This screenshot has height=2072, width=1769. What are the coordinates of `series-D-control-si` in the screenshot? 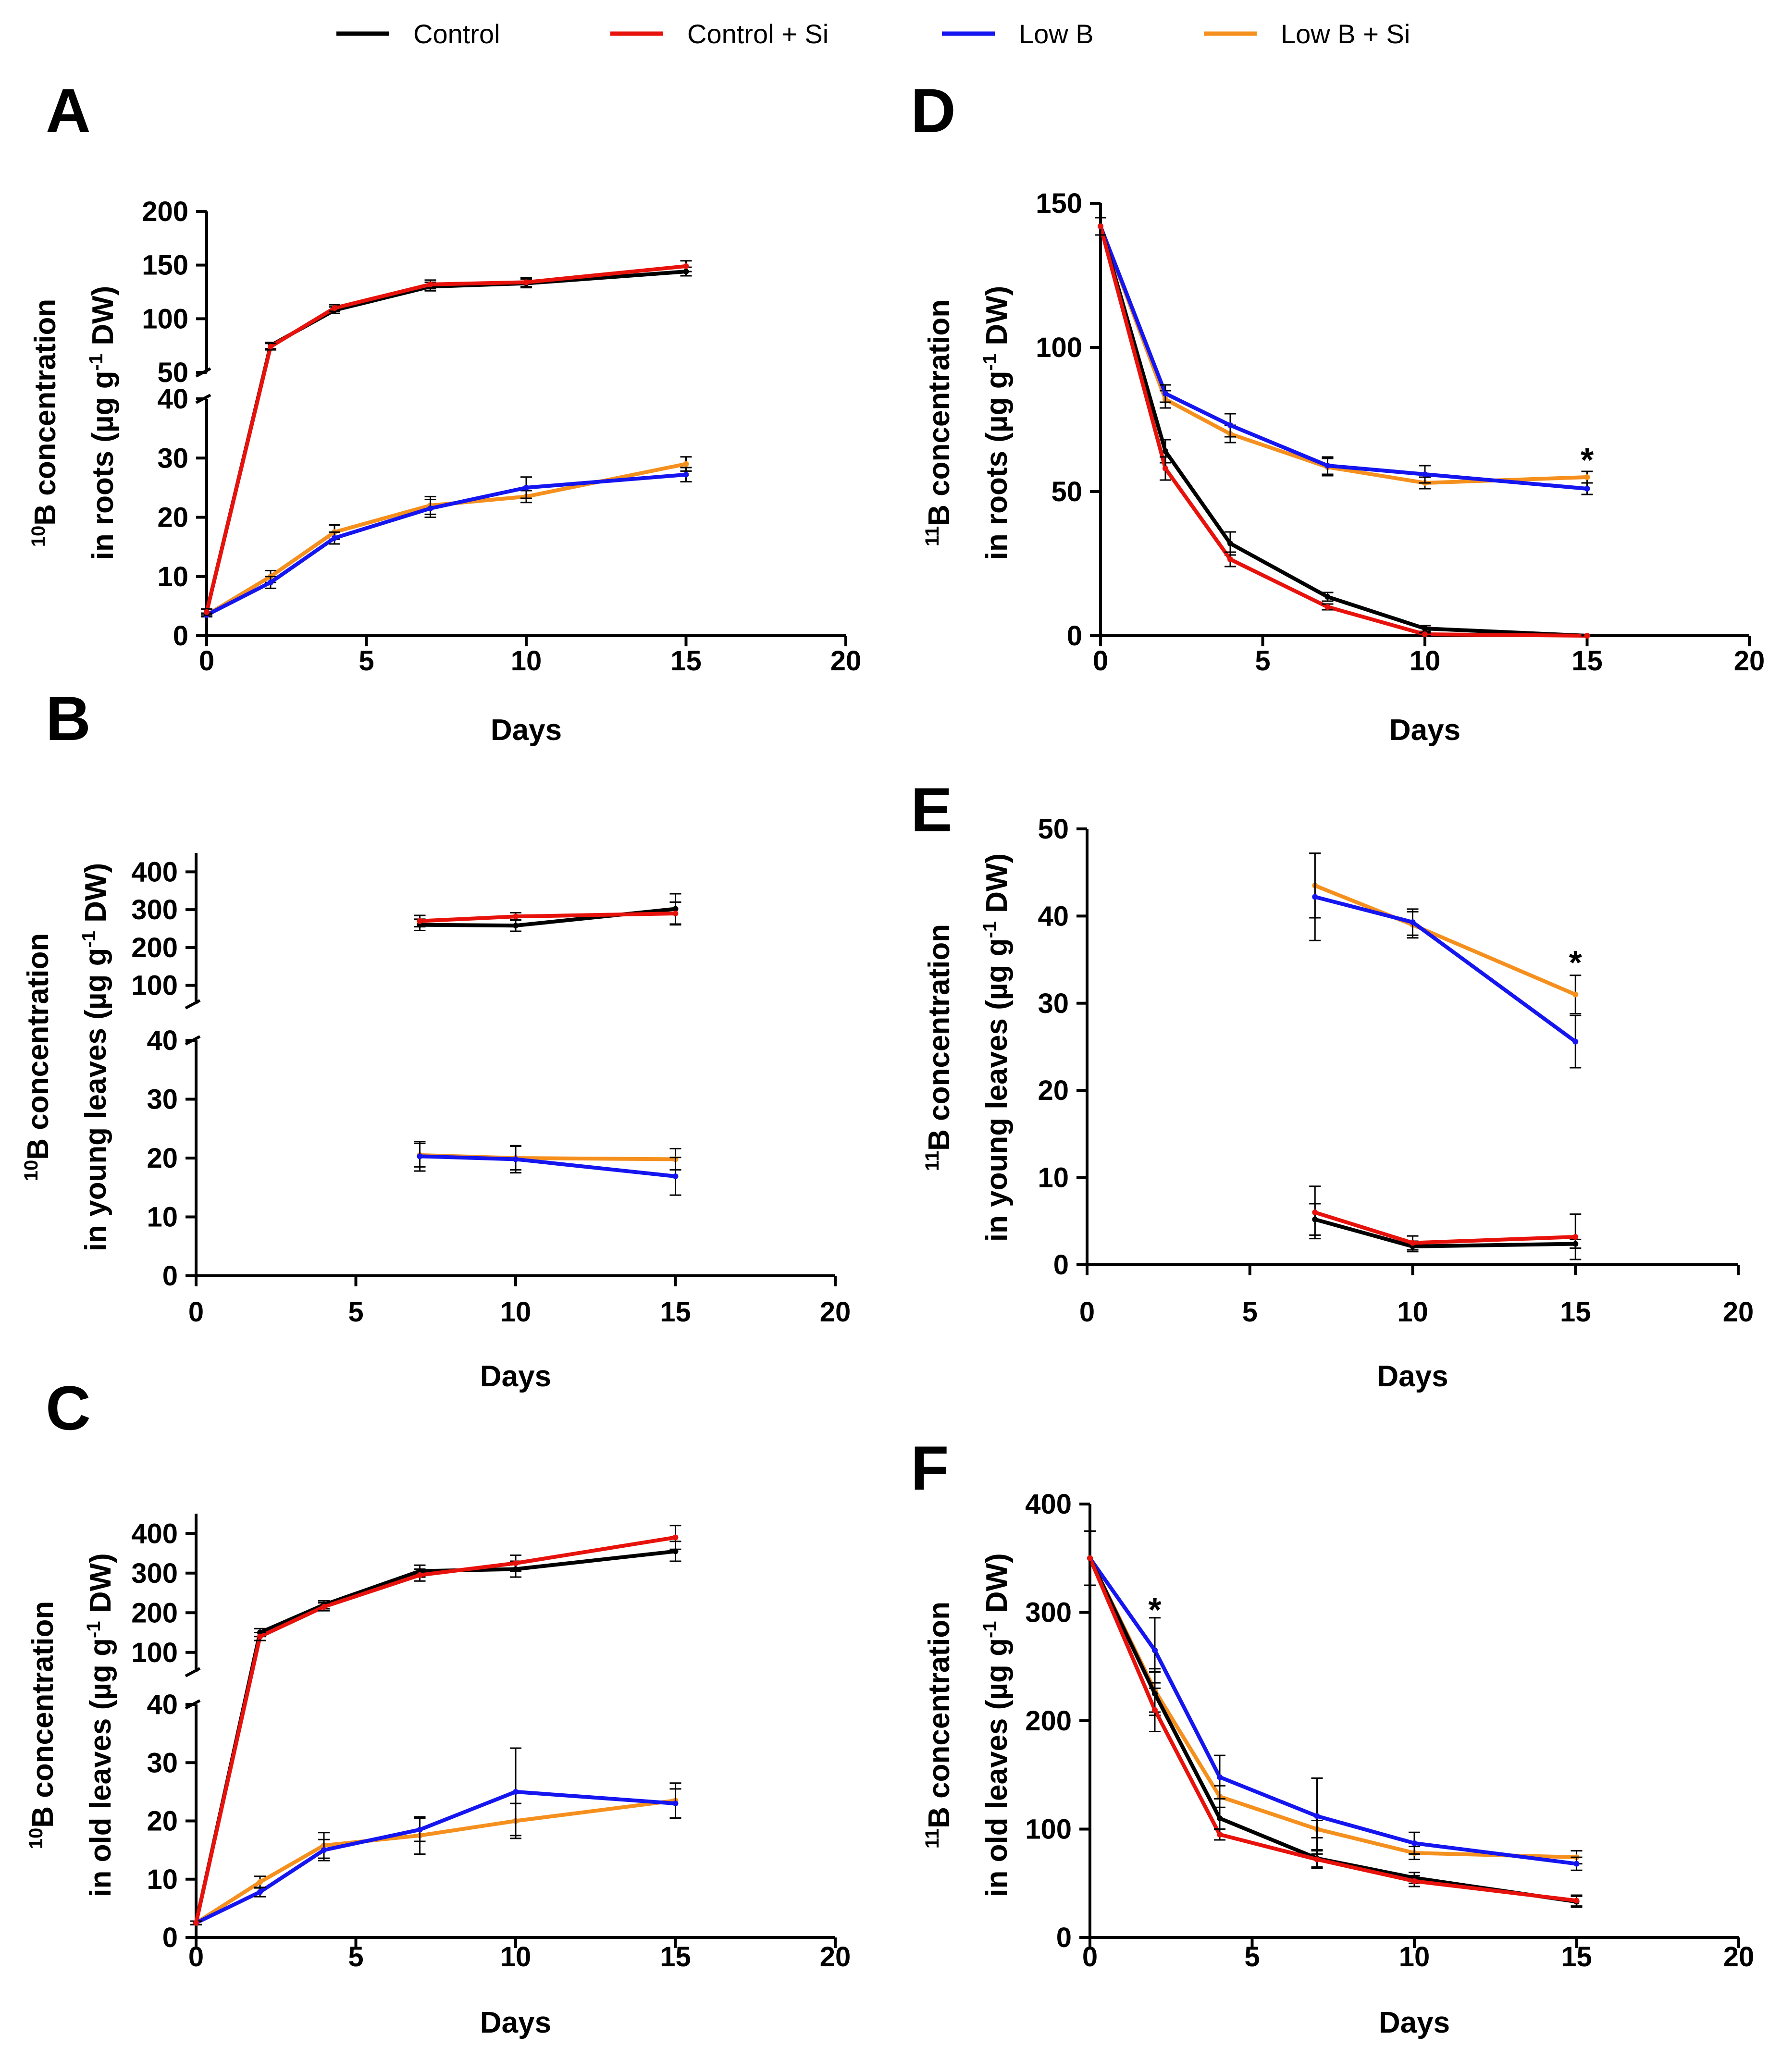 It's located at (1344, 428).